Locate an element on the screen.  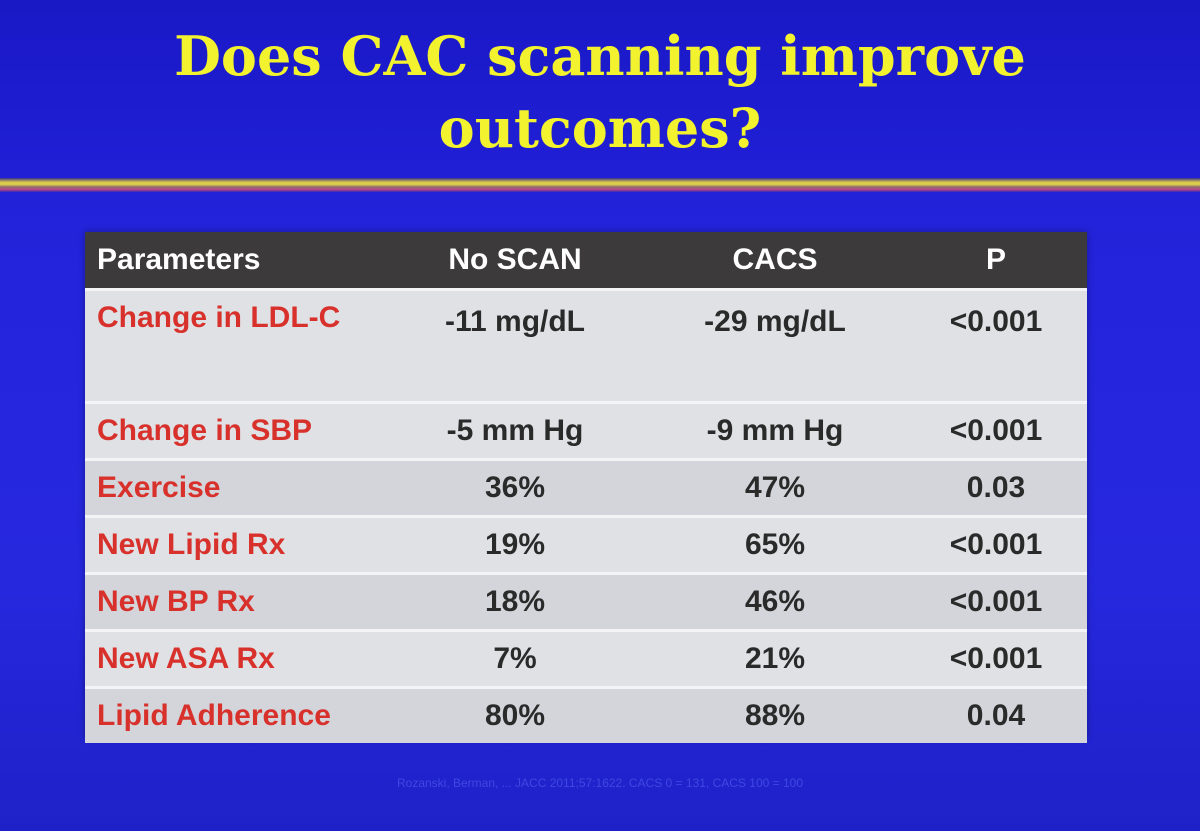
row-parameter: Change in SBP is located at coordinates (235, 430).